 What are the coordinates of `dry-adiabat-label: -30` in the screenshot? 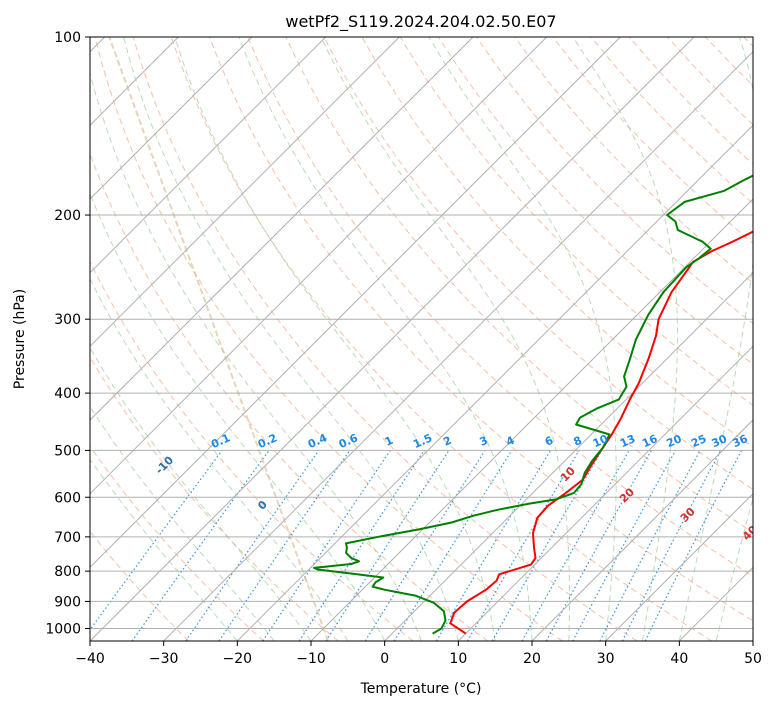 It's located at (4, 390).